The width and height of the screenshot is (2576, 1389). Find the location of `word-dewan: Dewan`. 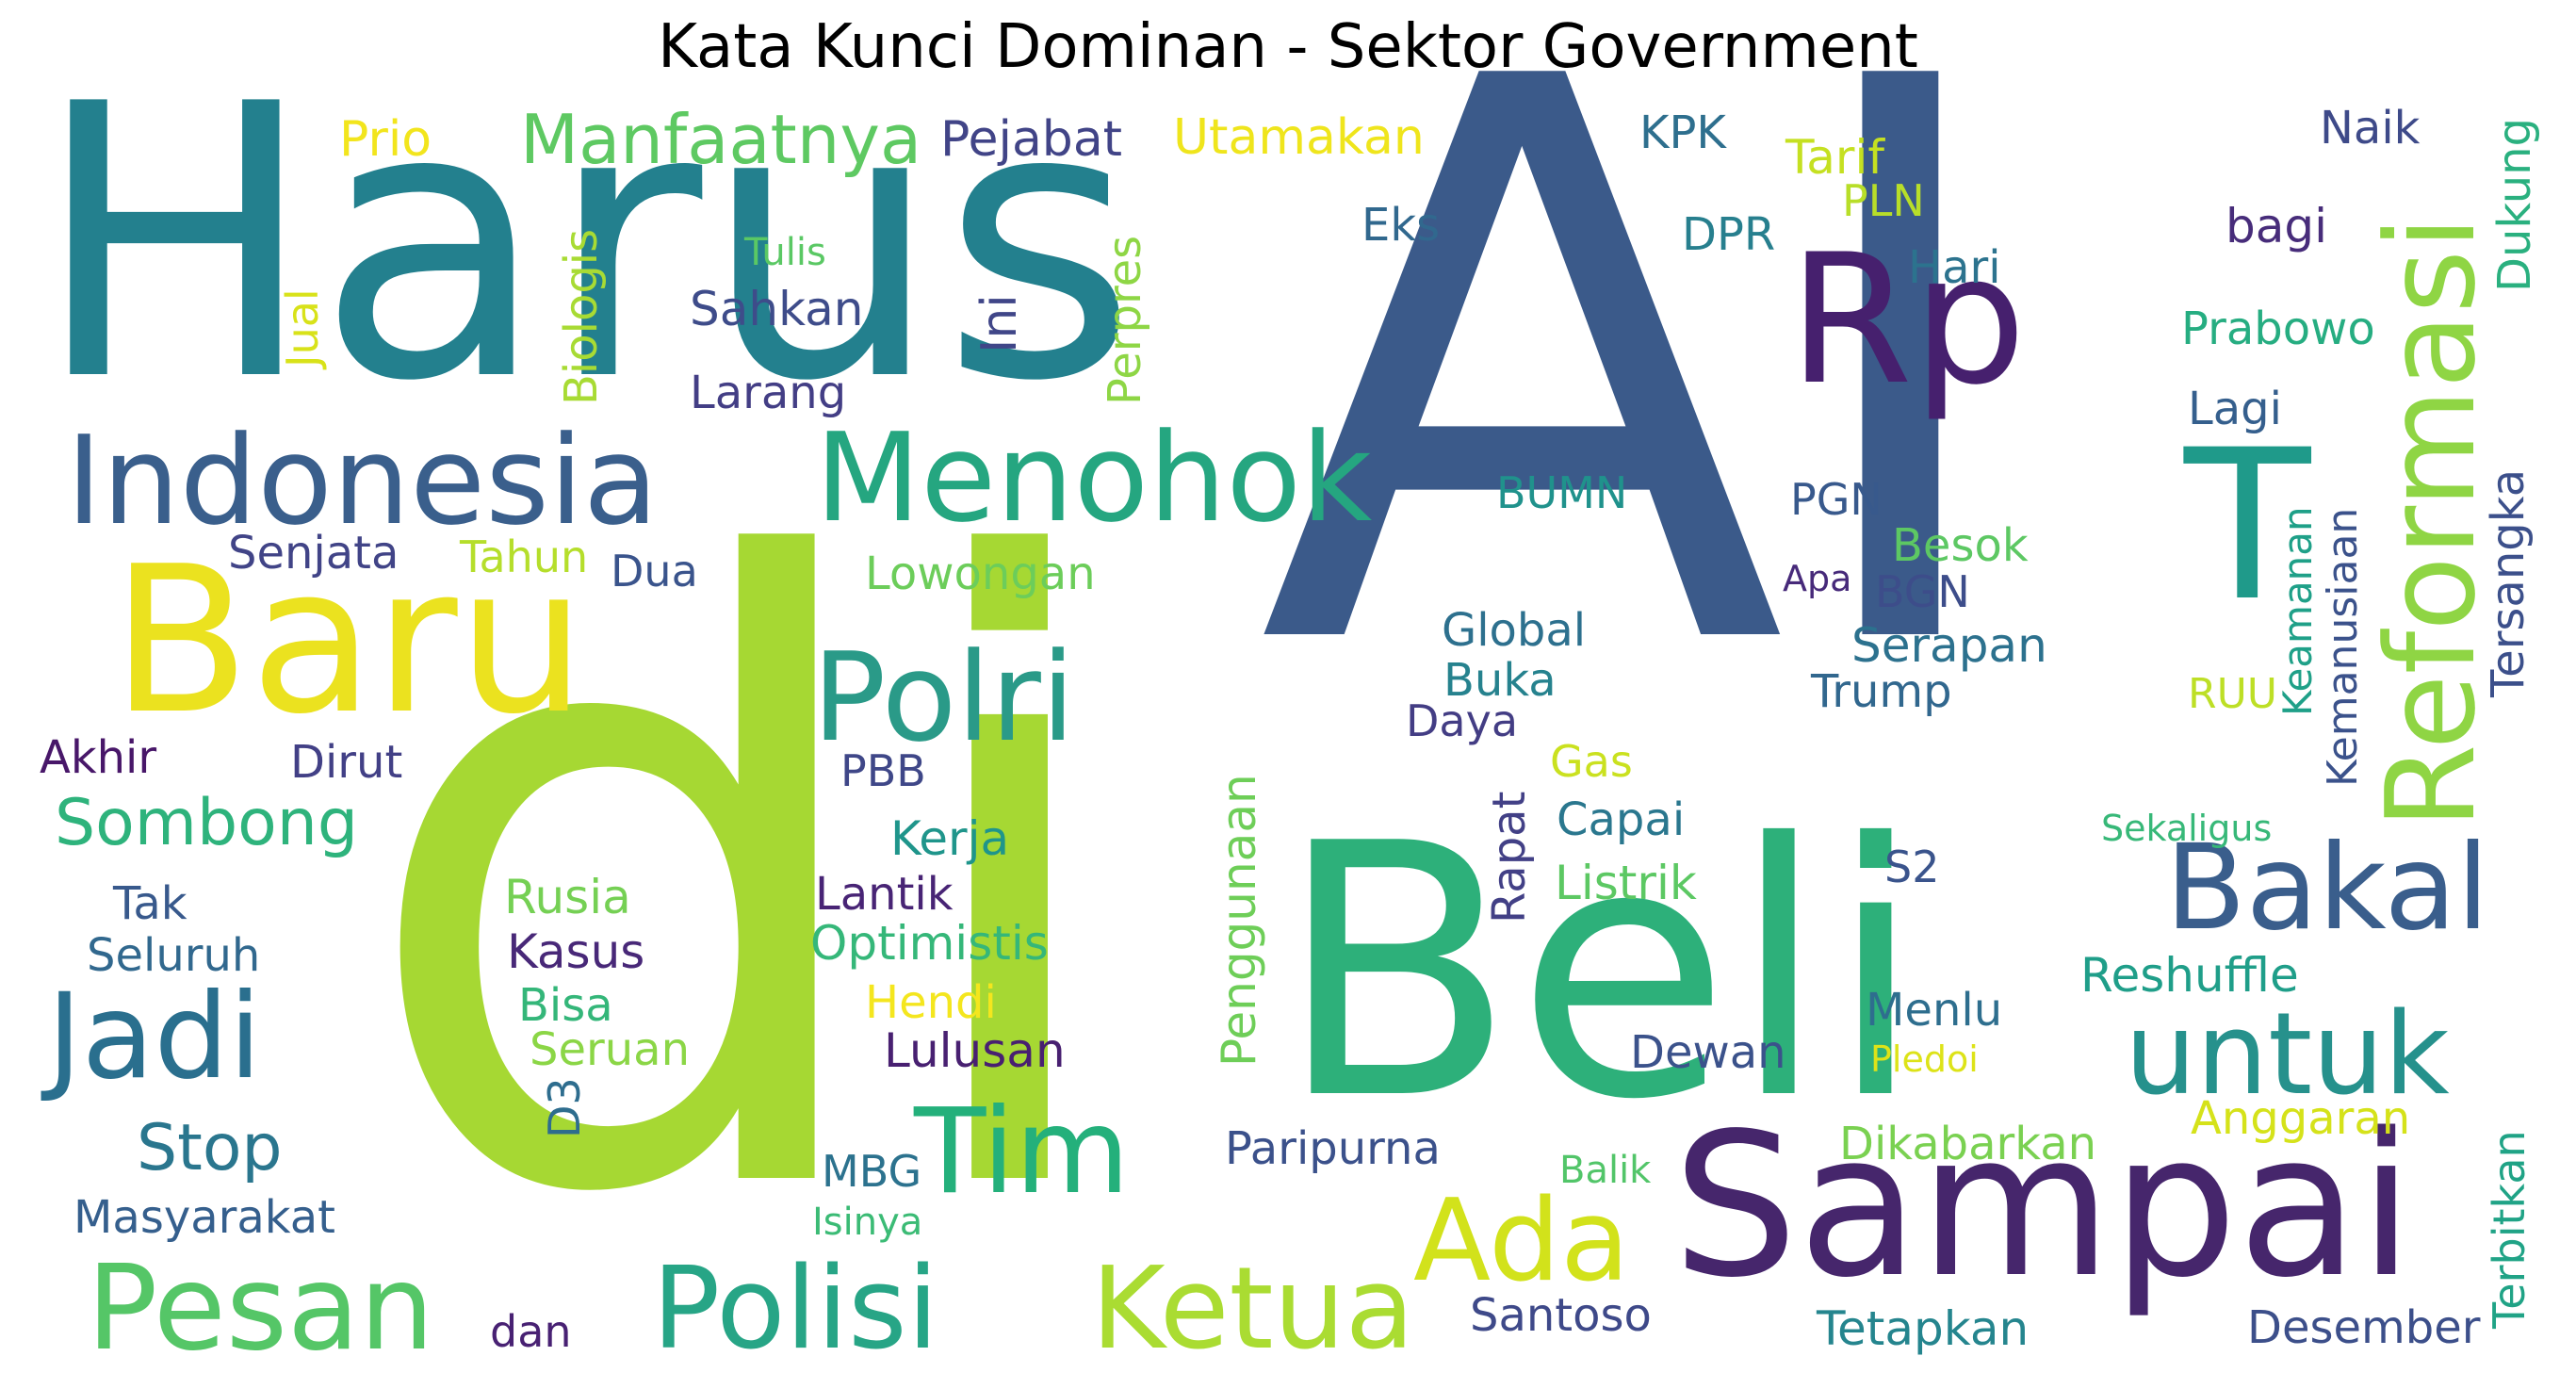

word-dewan: Dewan is located at coordinates (1708, 1053).